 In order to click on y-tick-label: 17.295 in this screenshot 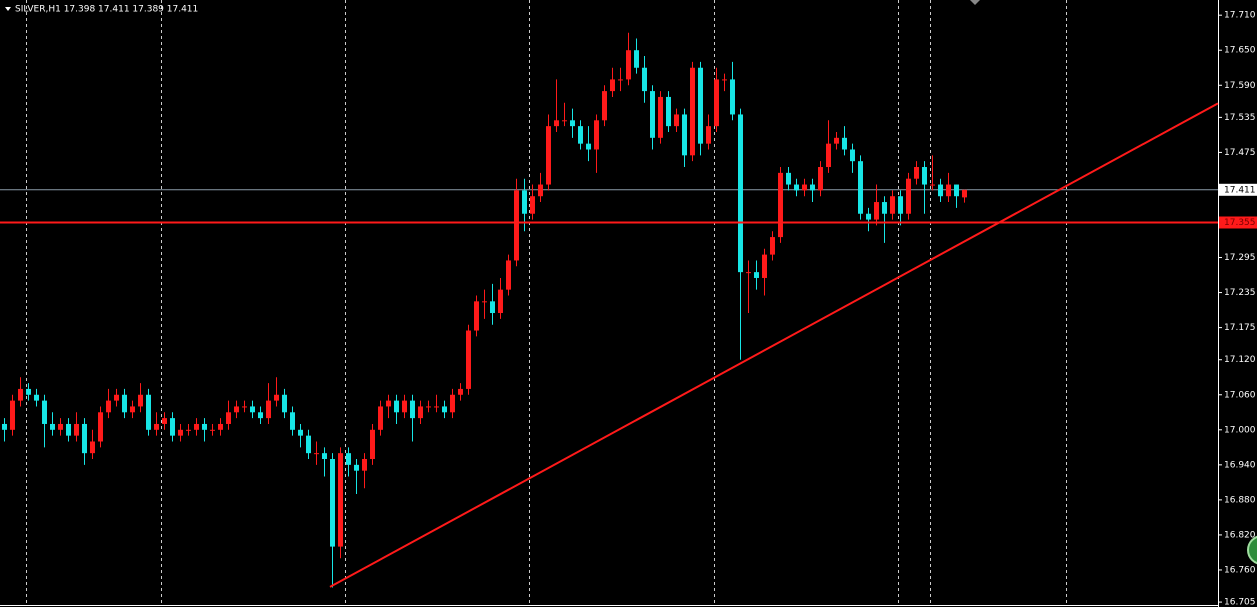, I will do `click(1240, 258)`.